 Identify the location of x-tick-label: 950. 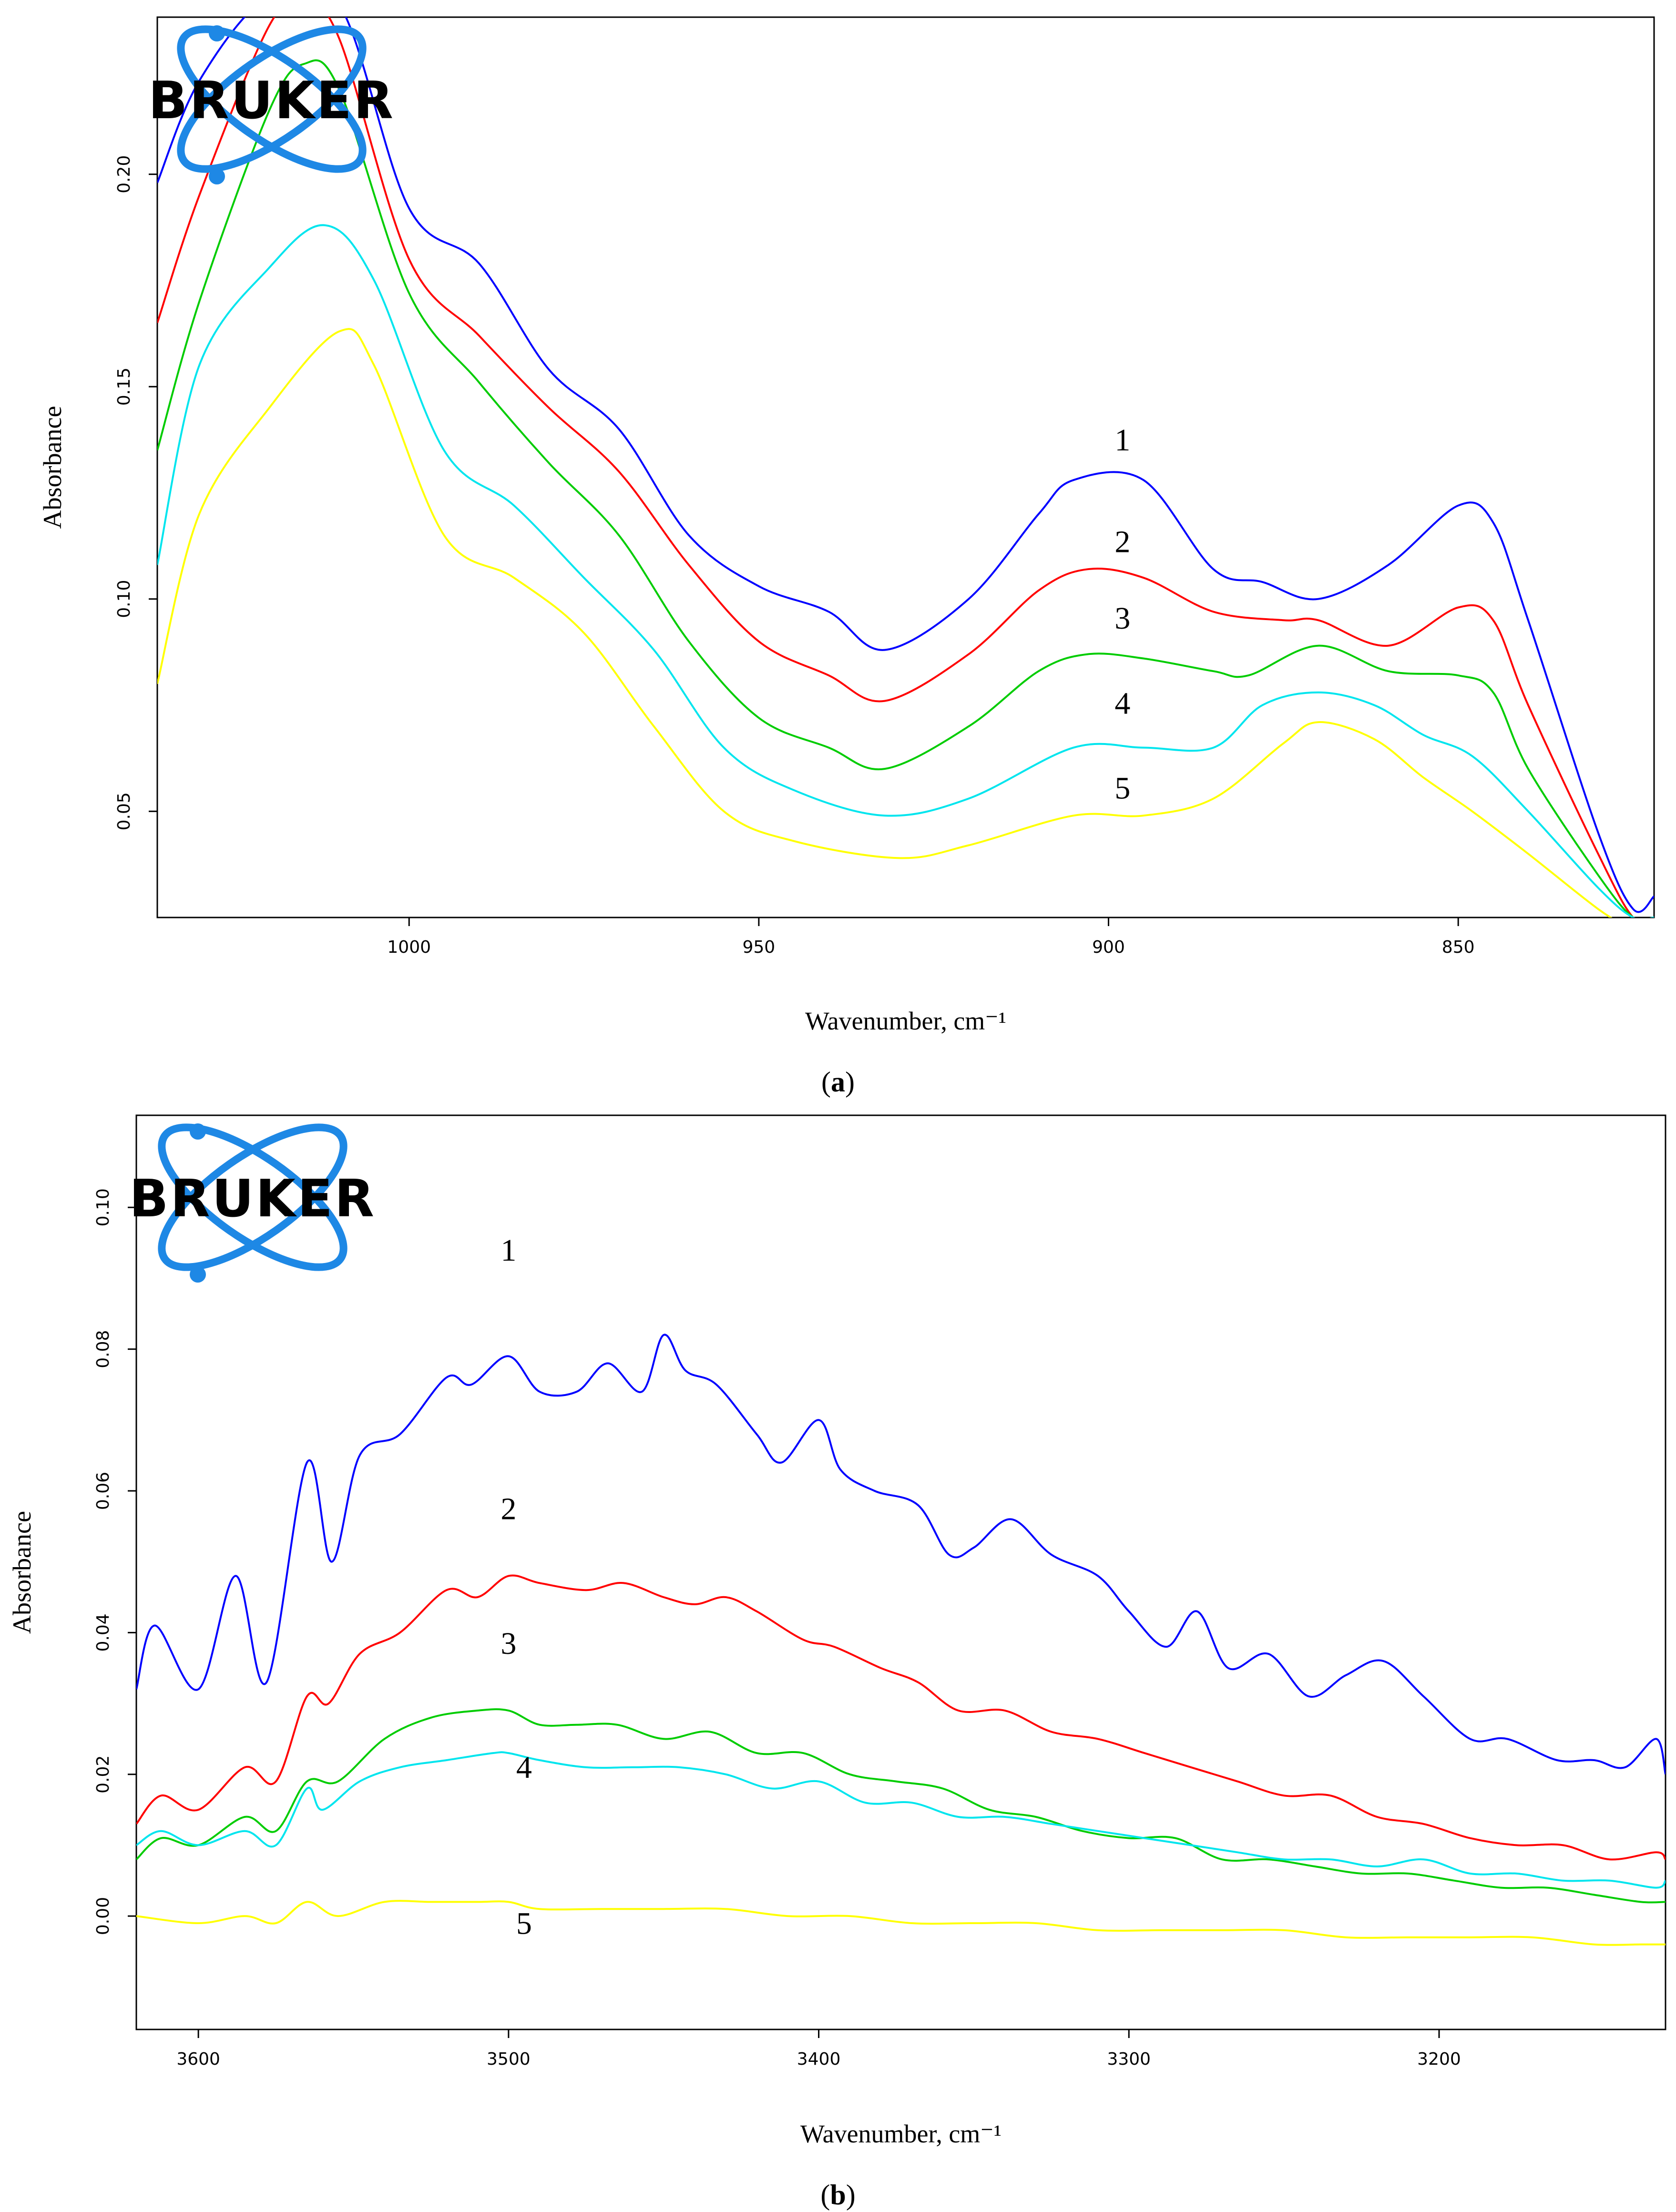
(759, 948).